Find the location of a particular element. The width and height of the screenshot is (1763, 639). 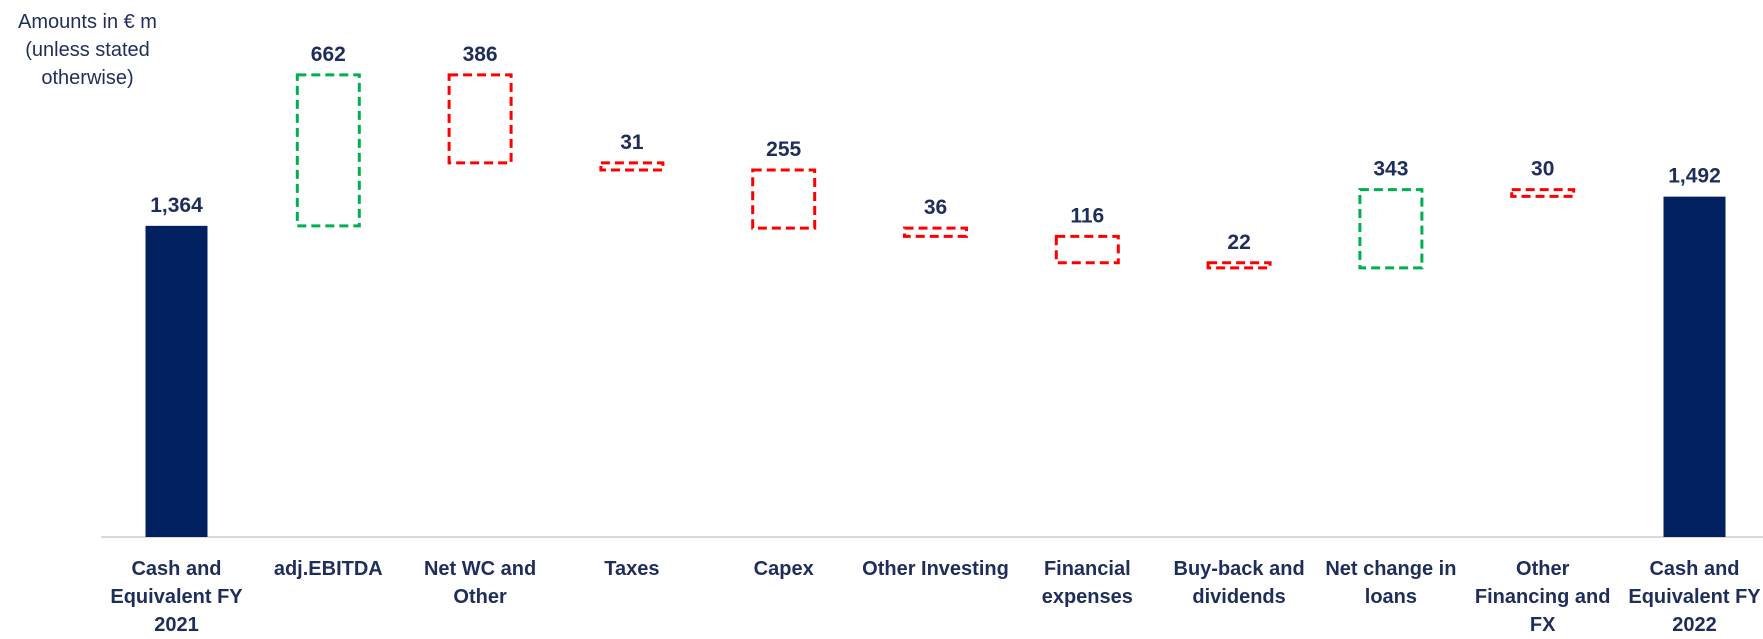

x-tick-label: adj.EBITDA is located at coordinates (328, 569).